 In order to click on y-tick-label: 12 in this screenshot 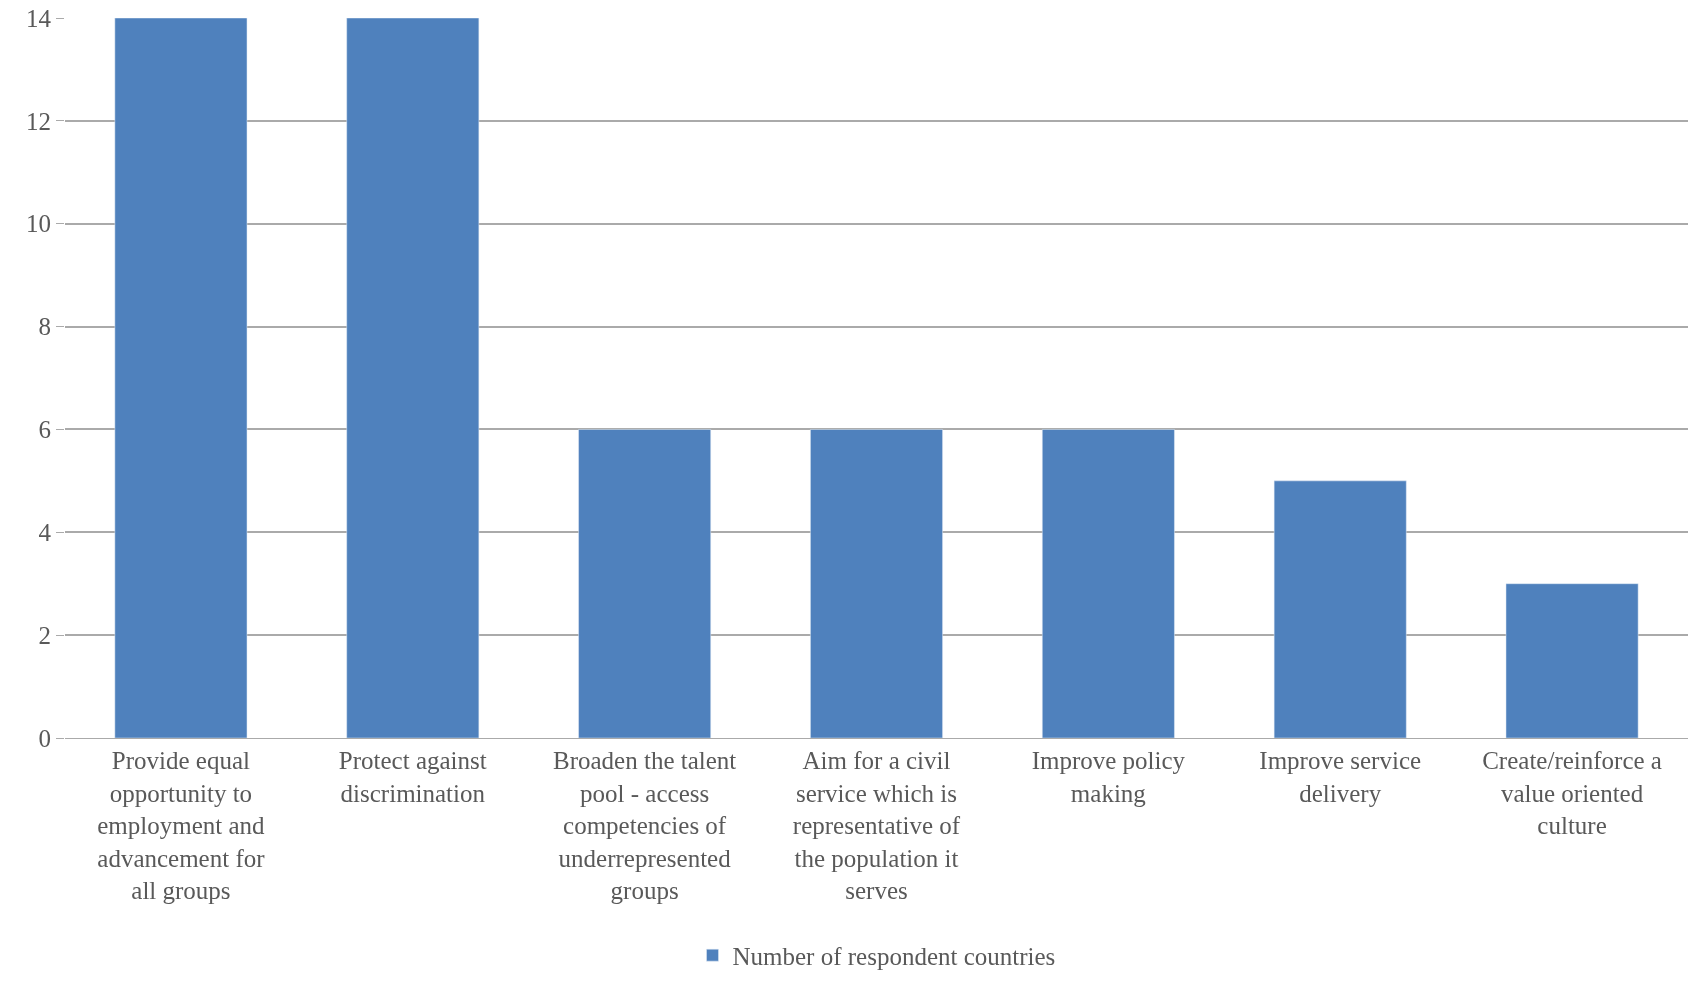, I will do `click(38, 121)`.